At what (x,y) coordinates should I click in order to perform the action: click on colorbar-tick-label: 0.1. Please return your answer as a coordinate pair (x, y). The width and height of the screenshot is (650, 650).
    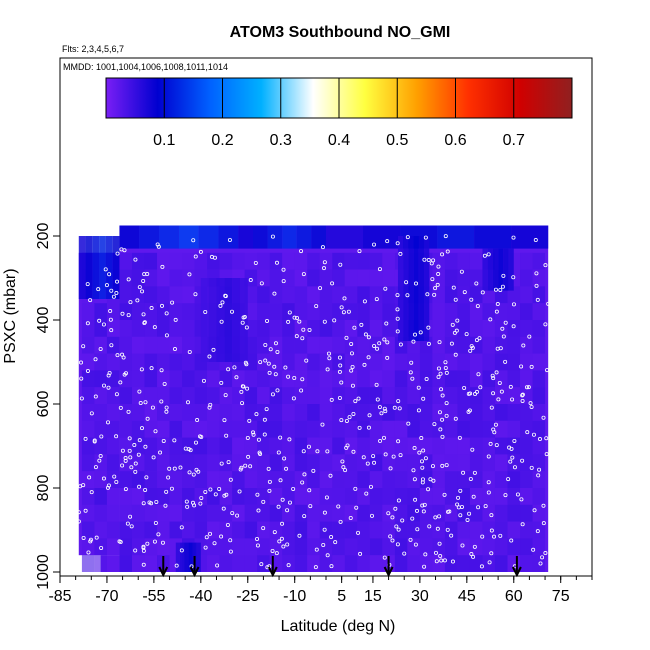
    Looking at the image, I should click on (164, 140).